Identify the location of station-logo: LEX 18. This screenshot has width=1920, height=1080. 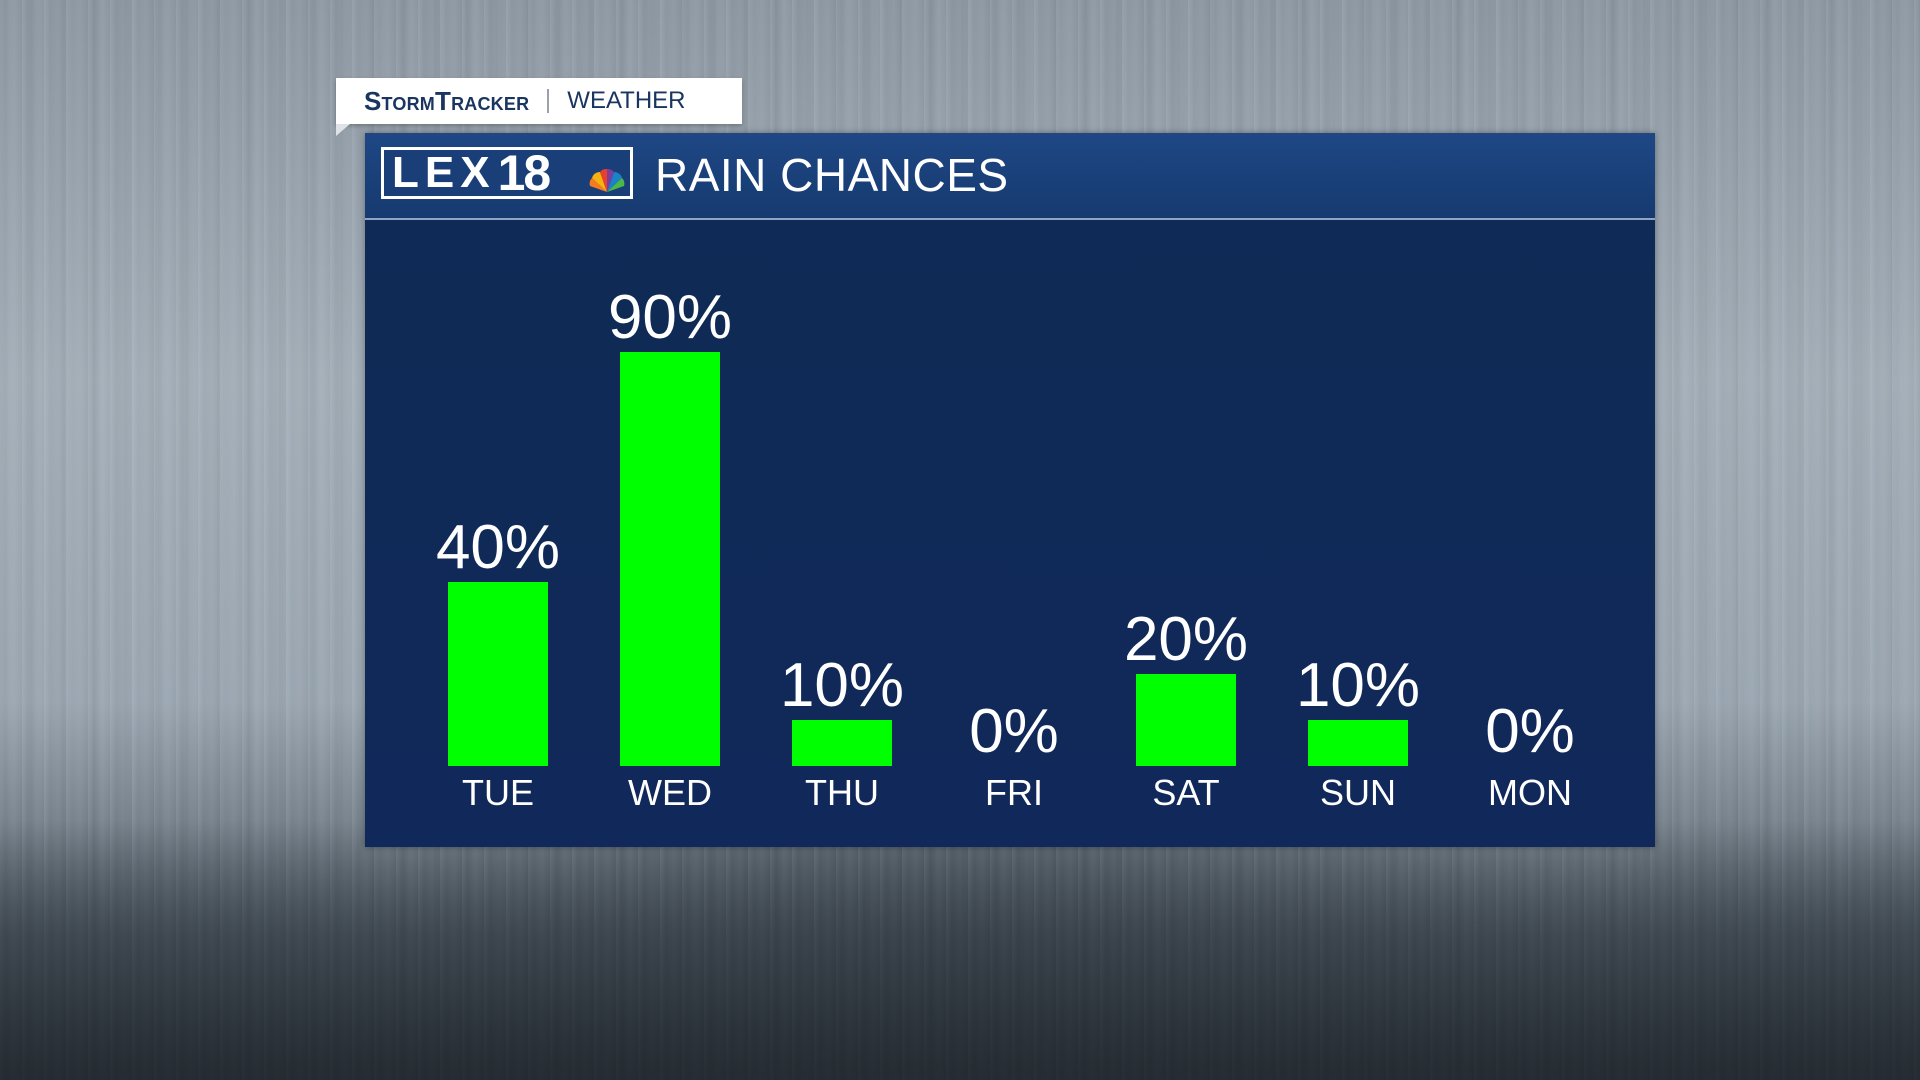
(507, 173).